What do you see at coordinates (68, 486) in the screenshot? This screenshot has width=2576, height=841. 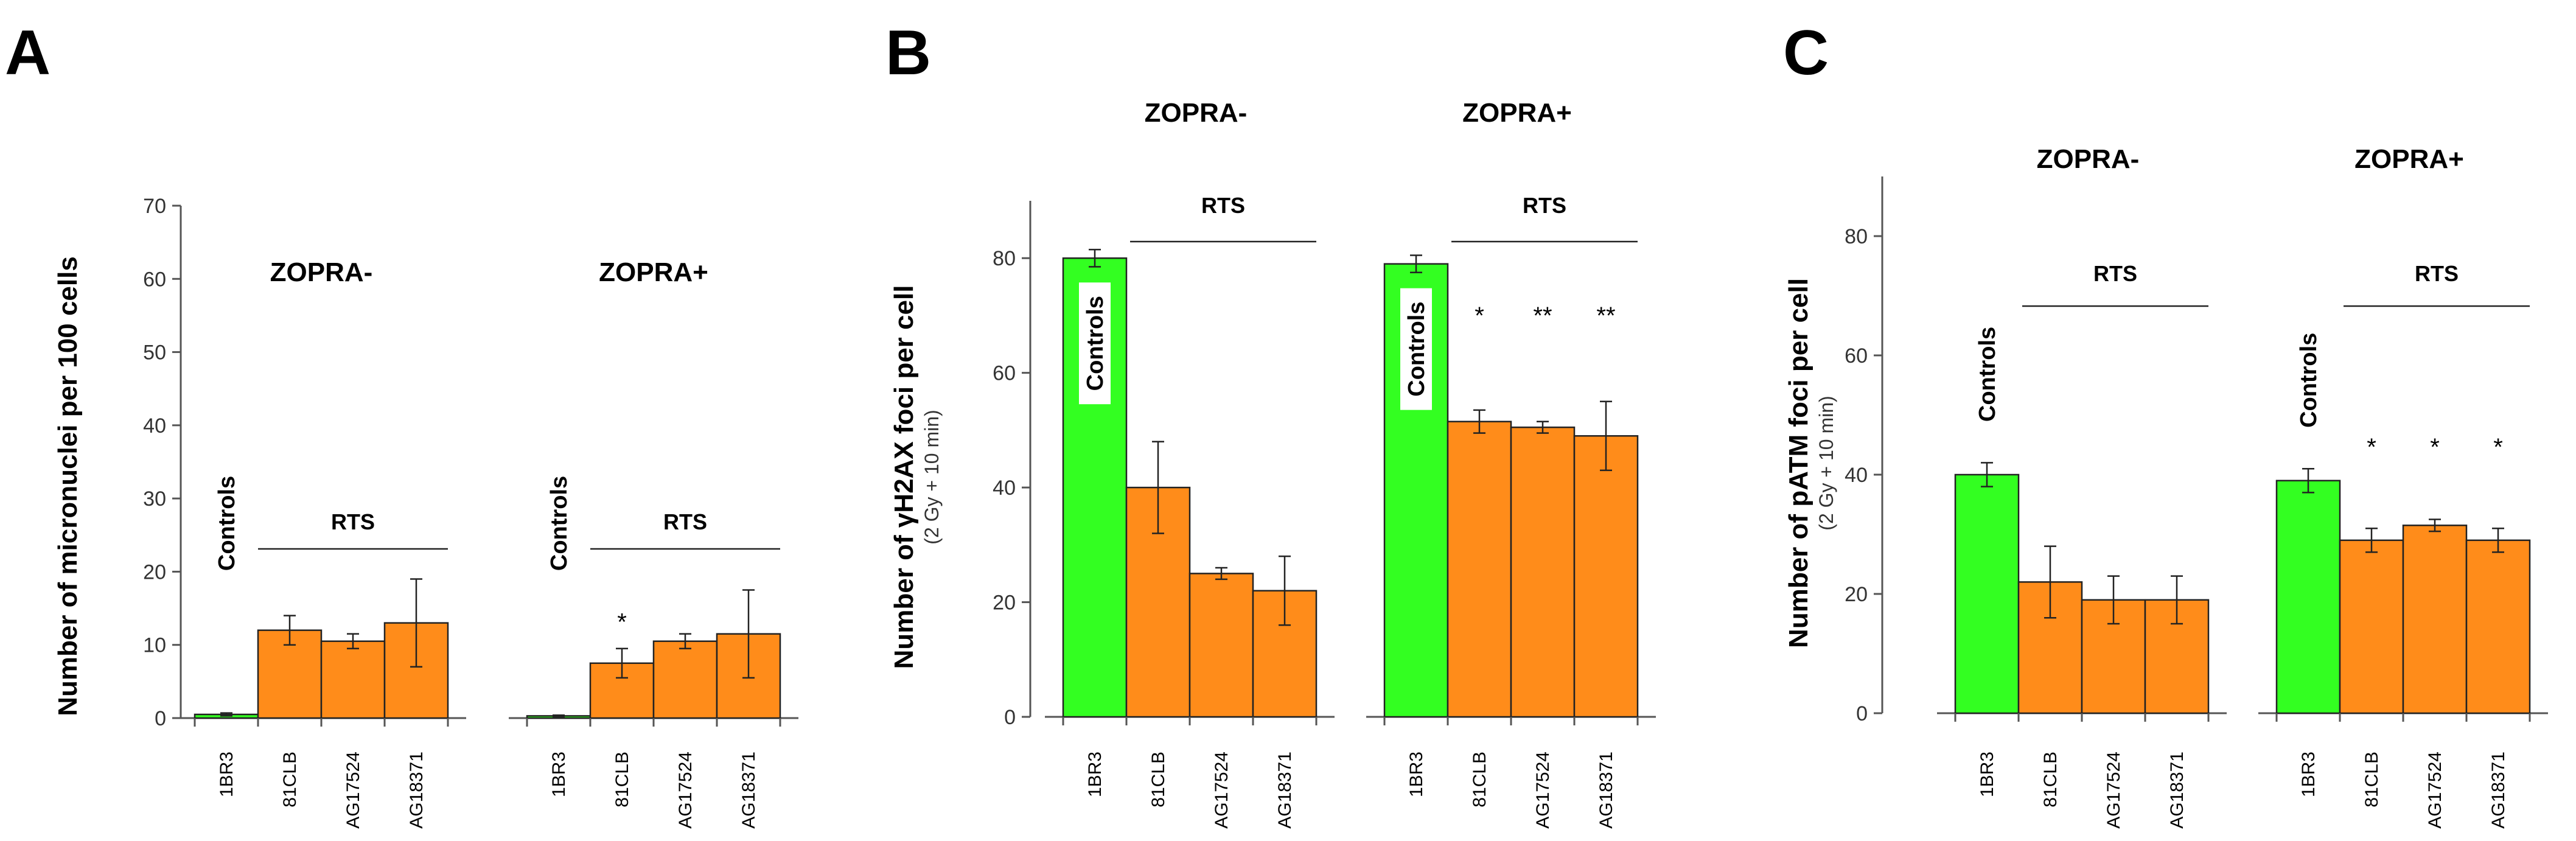 I see `y-axis-label: Number of micronuclei per 100 cells` at bounding box center [68, 486].